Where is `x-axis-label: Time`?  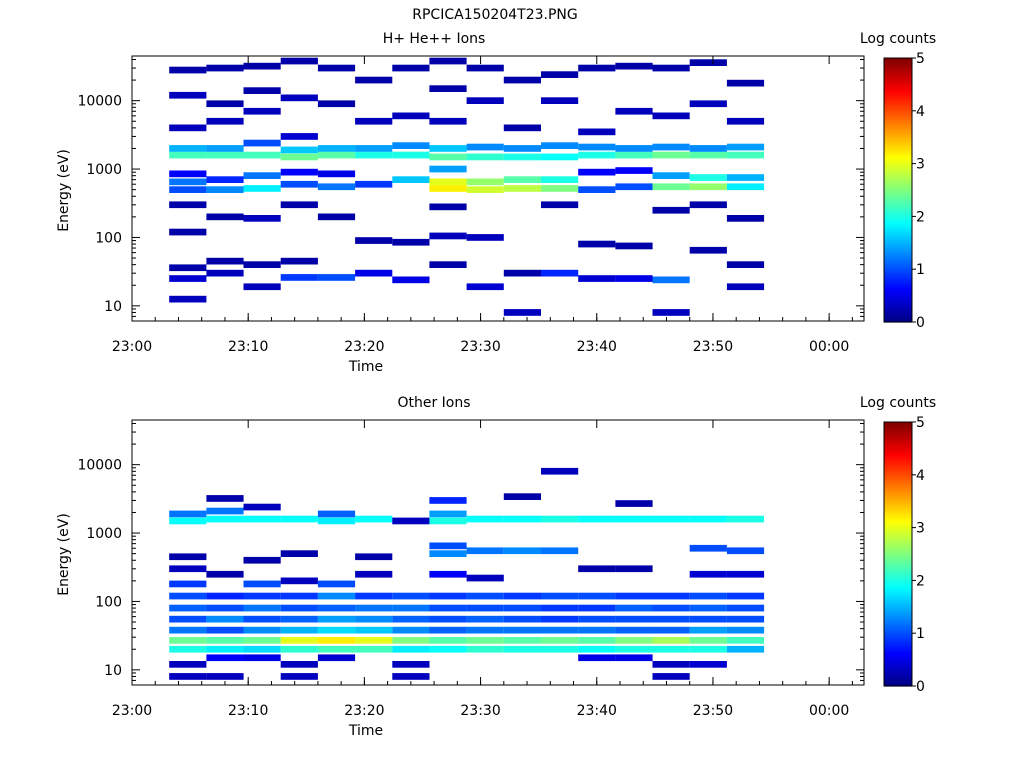 x-axis-label: Time is located at coordinates (365, 731).